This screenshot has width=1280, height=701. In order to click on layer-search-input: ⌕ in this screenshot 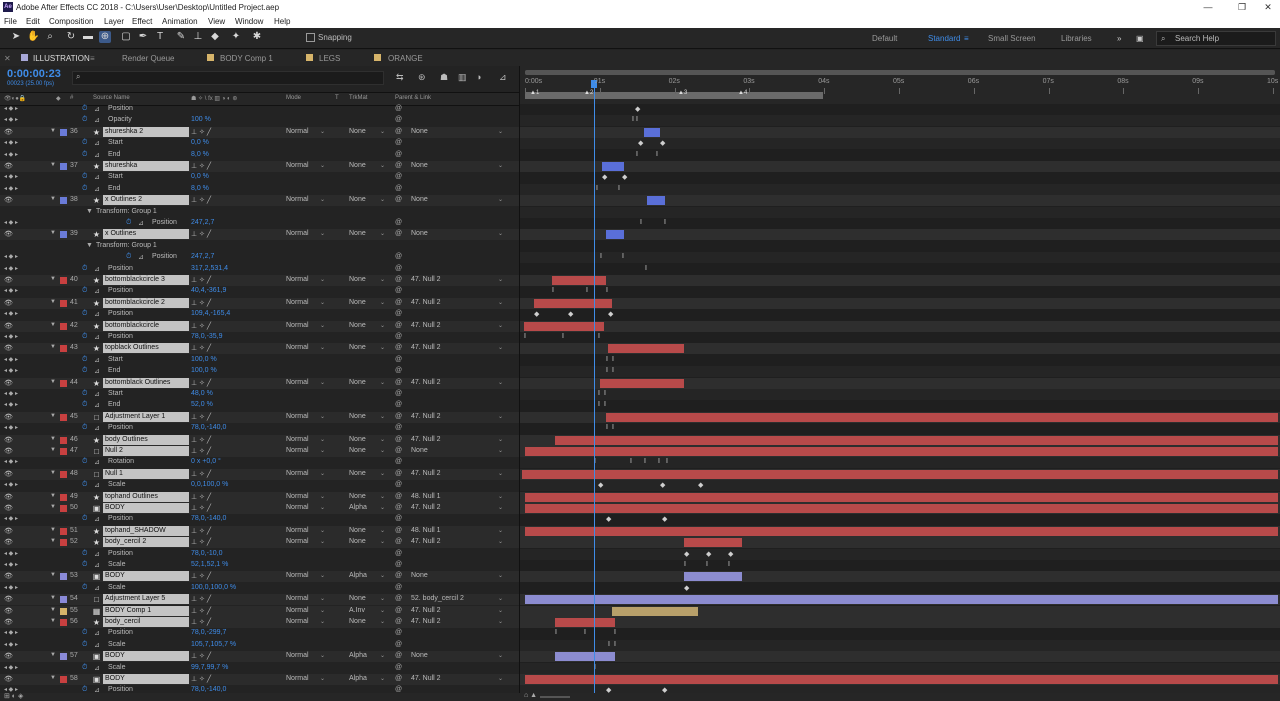, I will do `click(228, 78)`.